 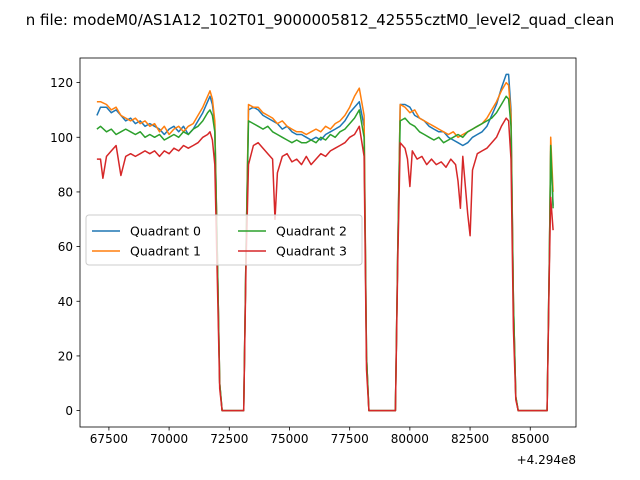 I want to click on y-tick-label: 80, so click(x=65, y=192).